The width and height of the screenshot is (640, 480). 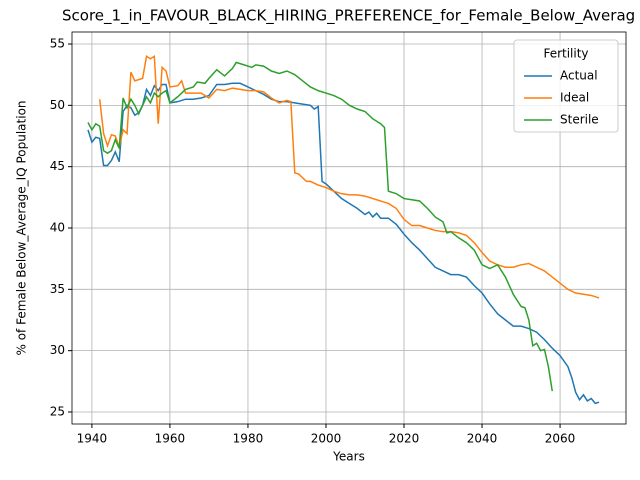 I want to click on x-tick-label: 1960, so click(x=170, y=439).